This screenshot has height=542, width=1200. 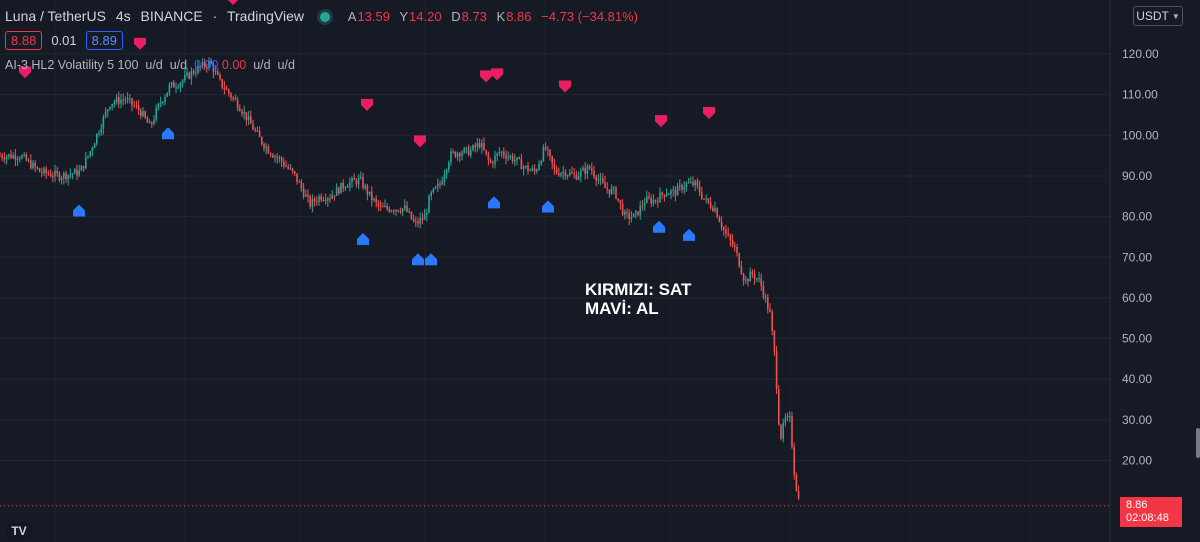 I want to click on symbol-name: Luna / TetherUS, so click(x=55, y=16).